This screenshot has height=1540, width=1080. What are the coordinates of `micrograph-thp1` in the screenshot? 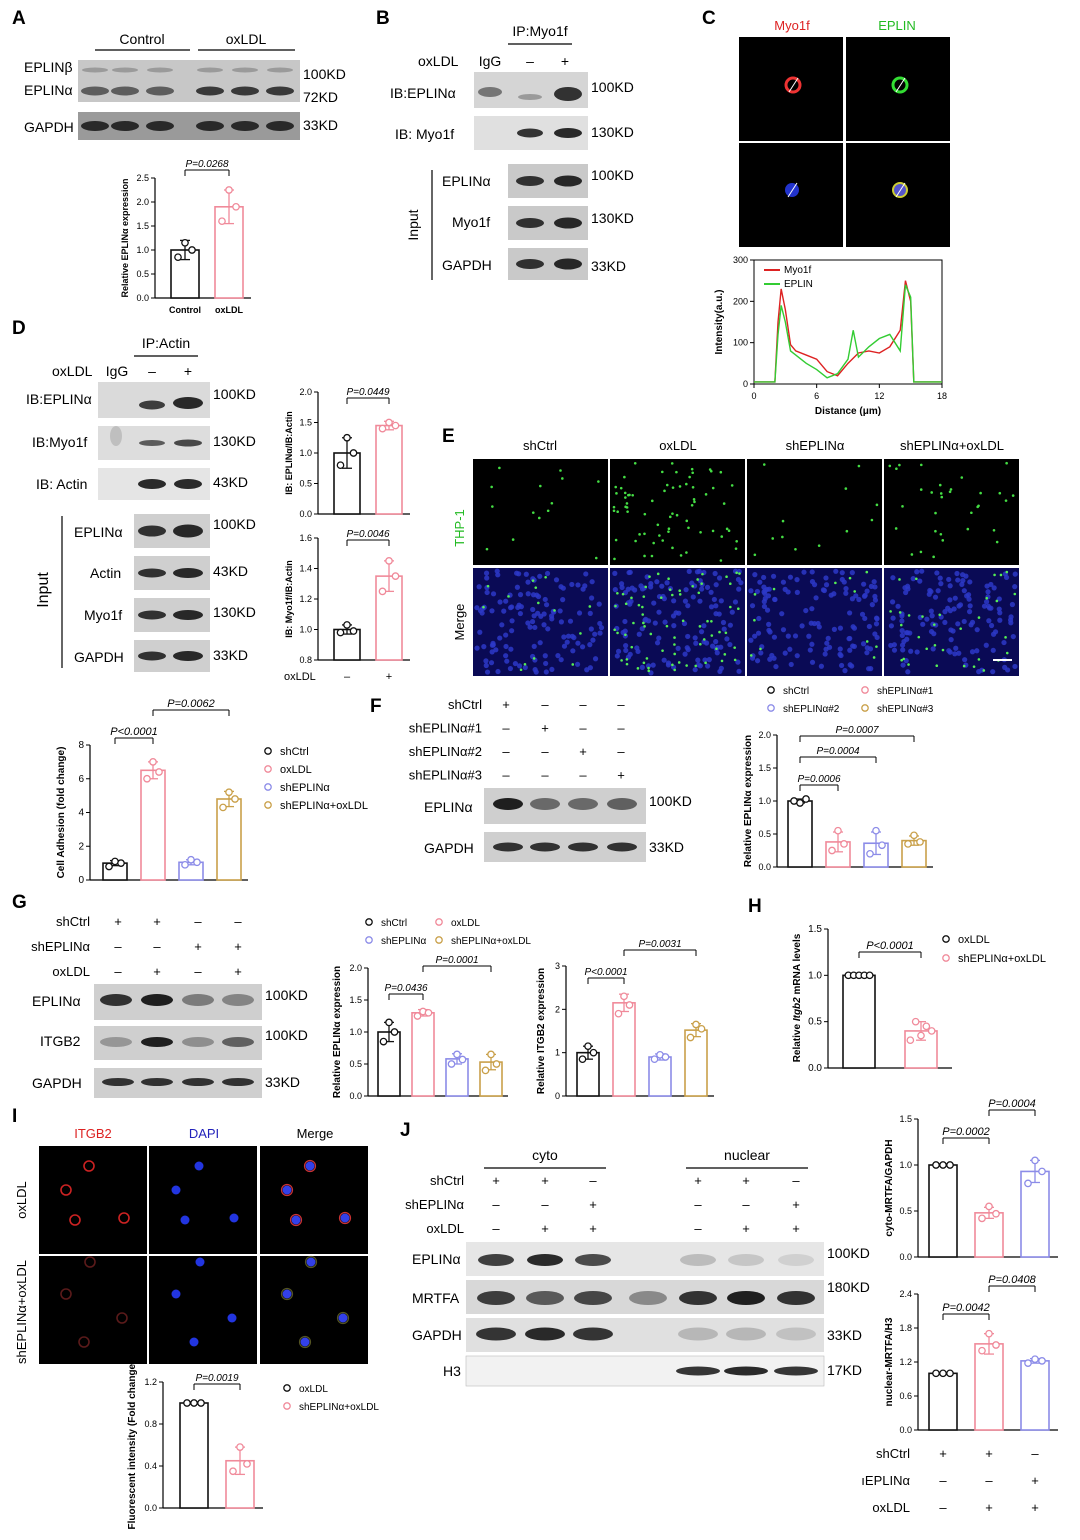 It's located at (540, 512).